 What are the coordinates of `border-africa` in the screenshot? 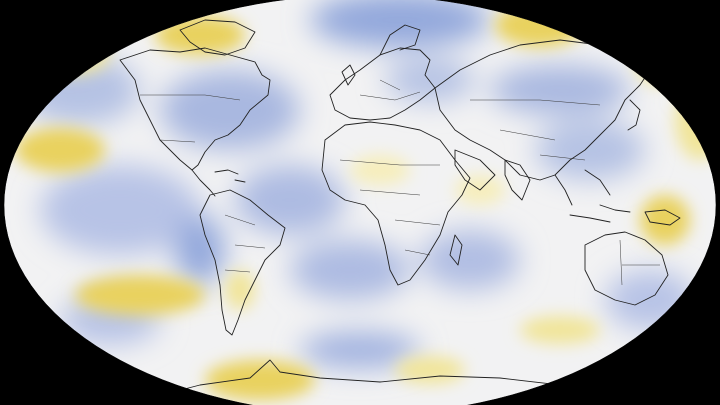 It's located at (390, 207).